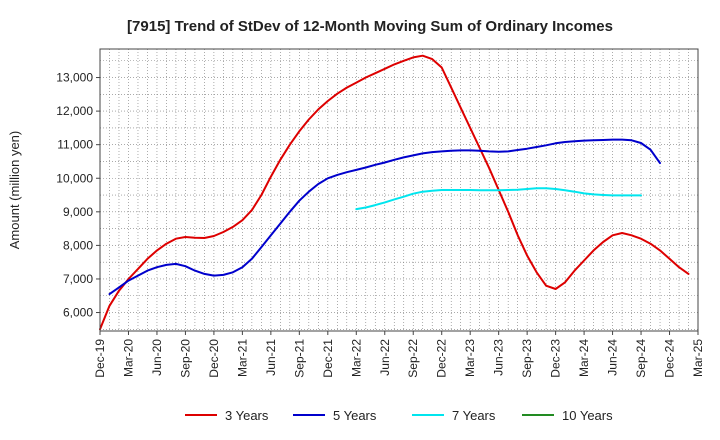 Image resolution: width=720 pixels, height=440 pixels. What do you see at coordinates (556, 358) in the screenshot?
I see `x-tick-label: Dec-23` at bounding box center [556, 358].